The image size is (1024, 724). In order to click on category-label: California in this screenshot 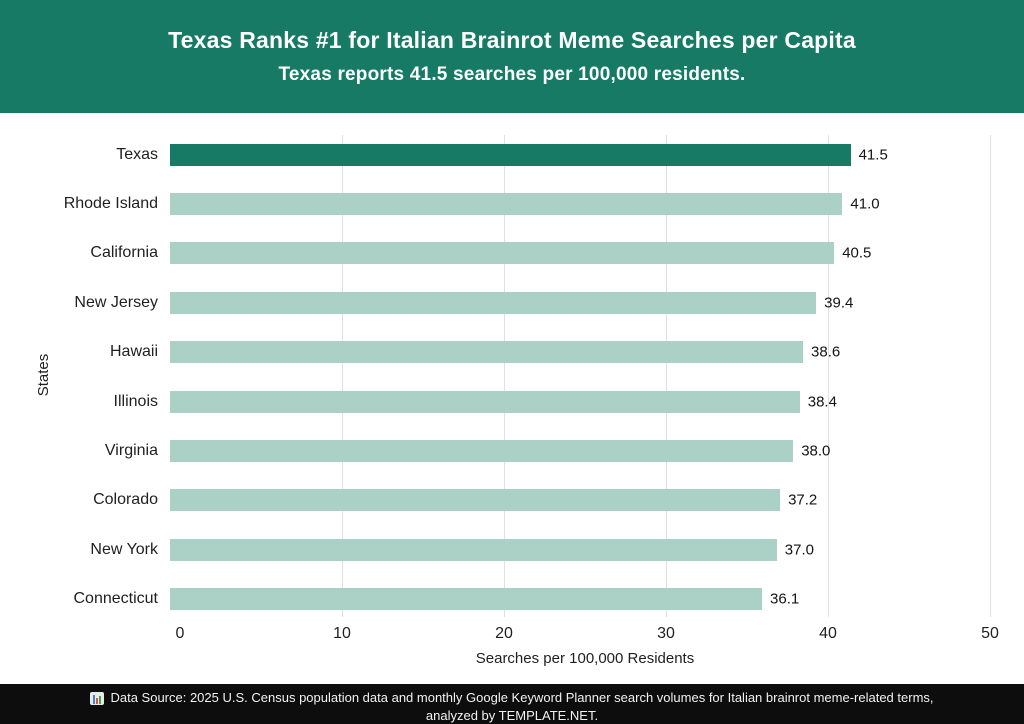, I will do `click(124, 253)`.